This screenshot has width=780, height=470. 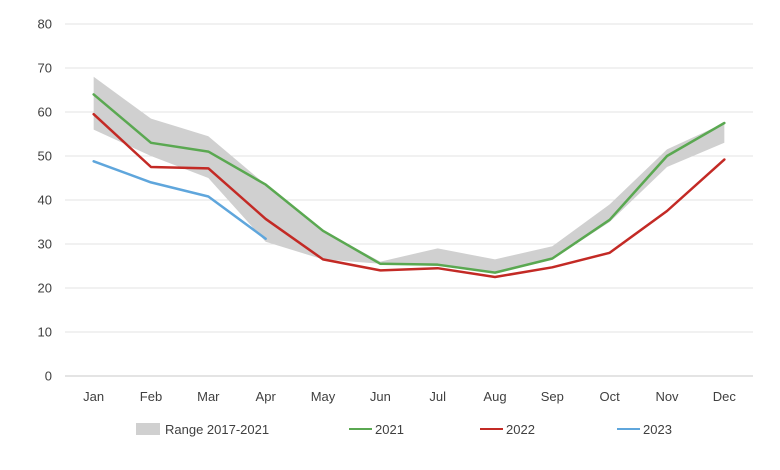 What do you see at coordinates (725, 396) in the screenshot?
I see `x-tick-label: Dec` at bounding box center [725, 396].